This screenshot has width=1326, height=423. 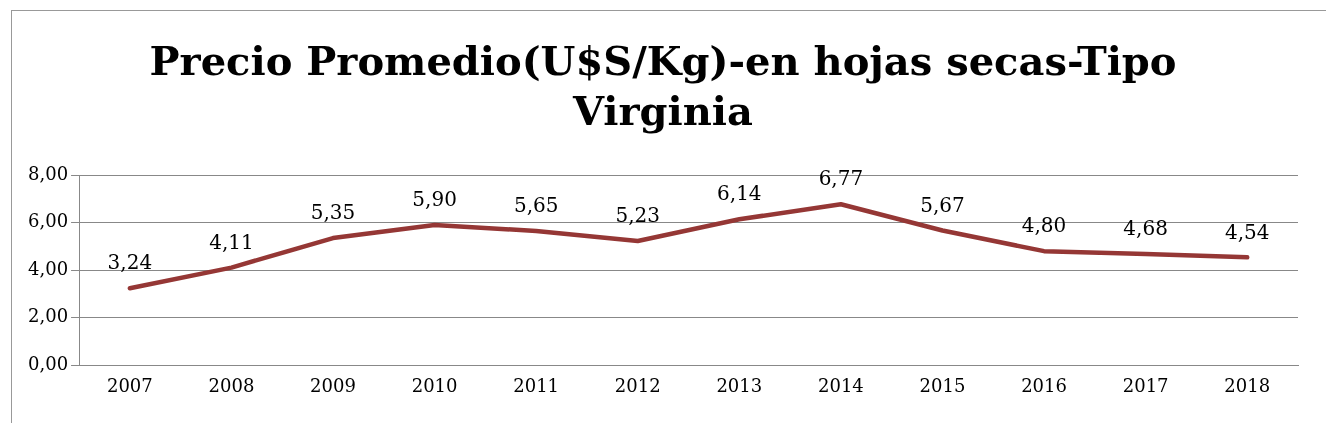 I want to click on data-label: 5,90, so click(x=434, y=199).